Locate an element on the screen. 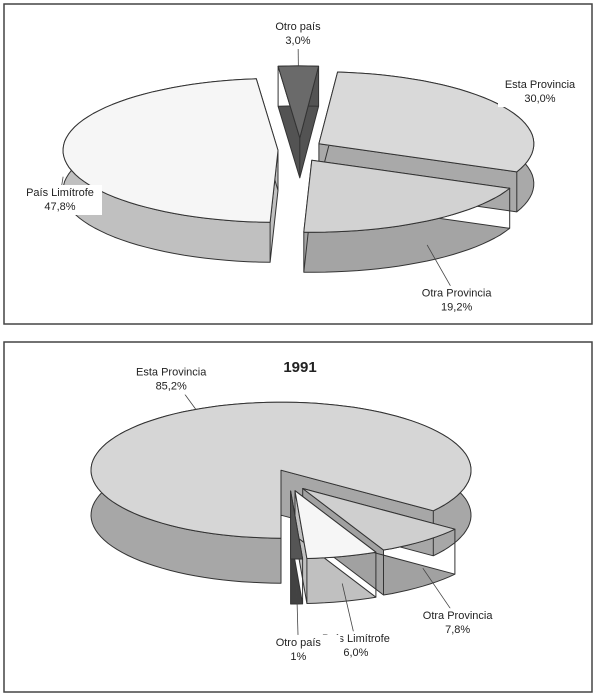  value-label: 3,0% is located at coordinates (297, 41).